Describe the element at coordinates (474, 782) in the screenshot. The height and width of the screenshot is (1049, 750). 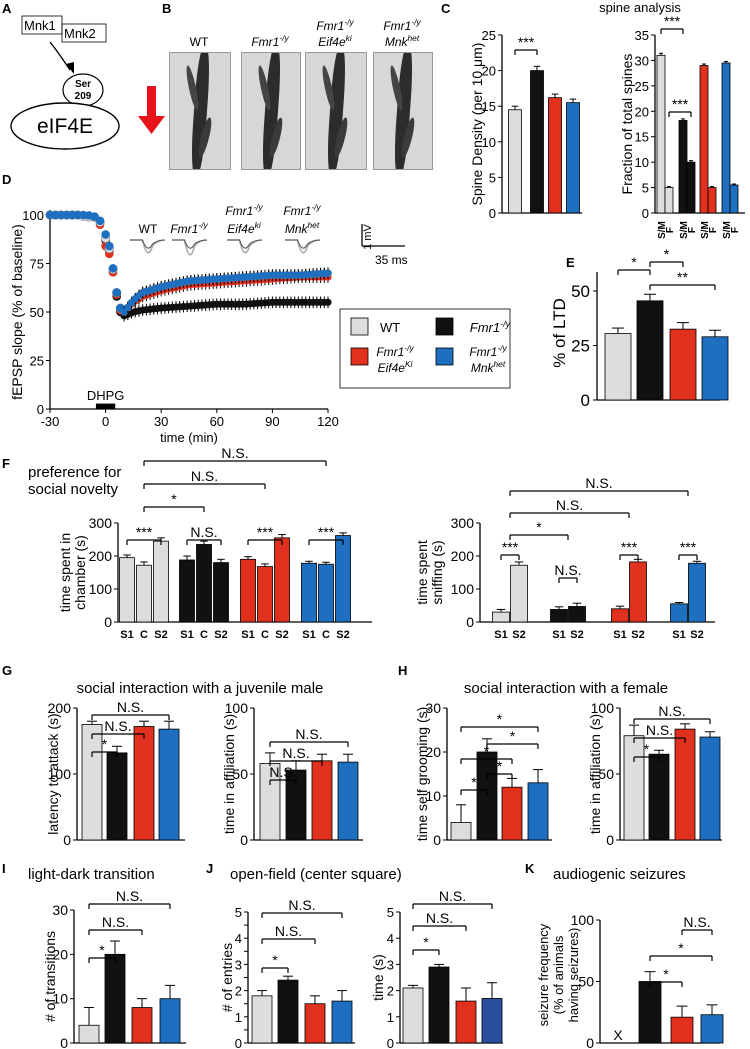
I see `H1-sig-a-label: *` at that location.